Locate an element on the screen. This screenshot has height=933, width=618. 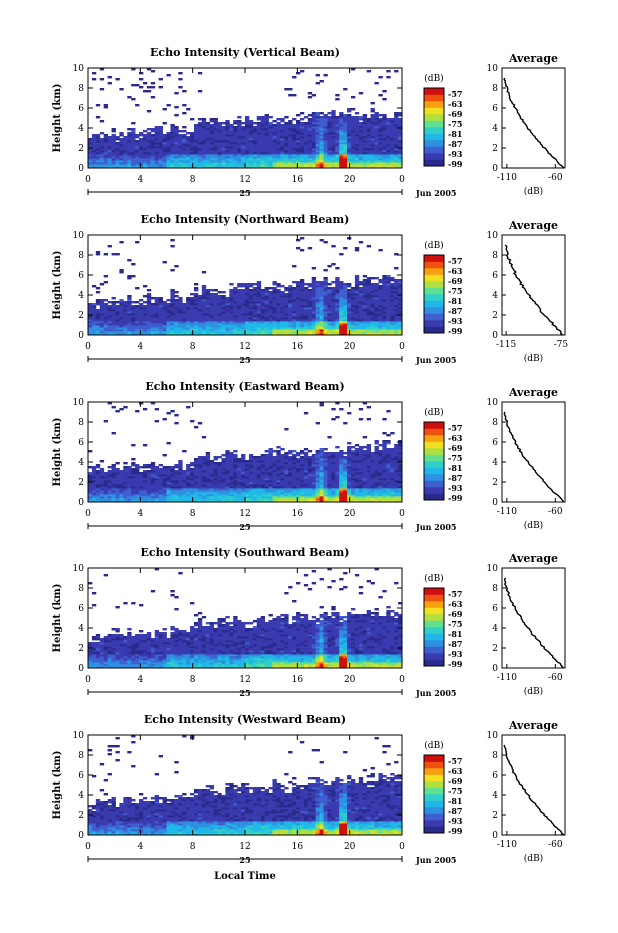
average-frame is located at coordinates (533, 118).